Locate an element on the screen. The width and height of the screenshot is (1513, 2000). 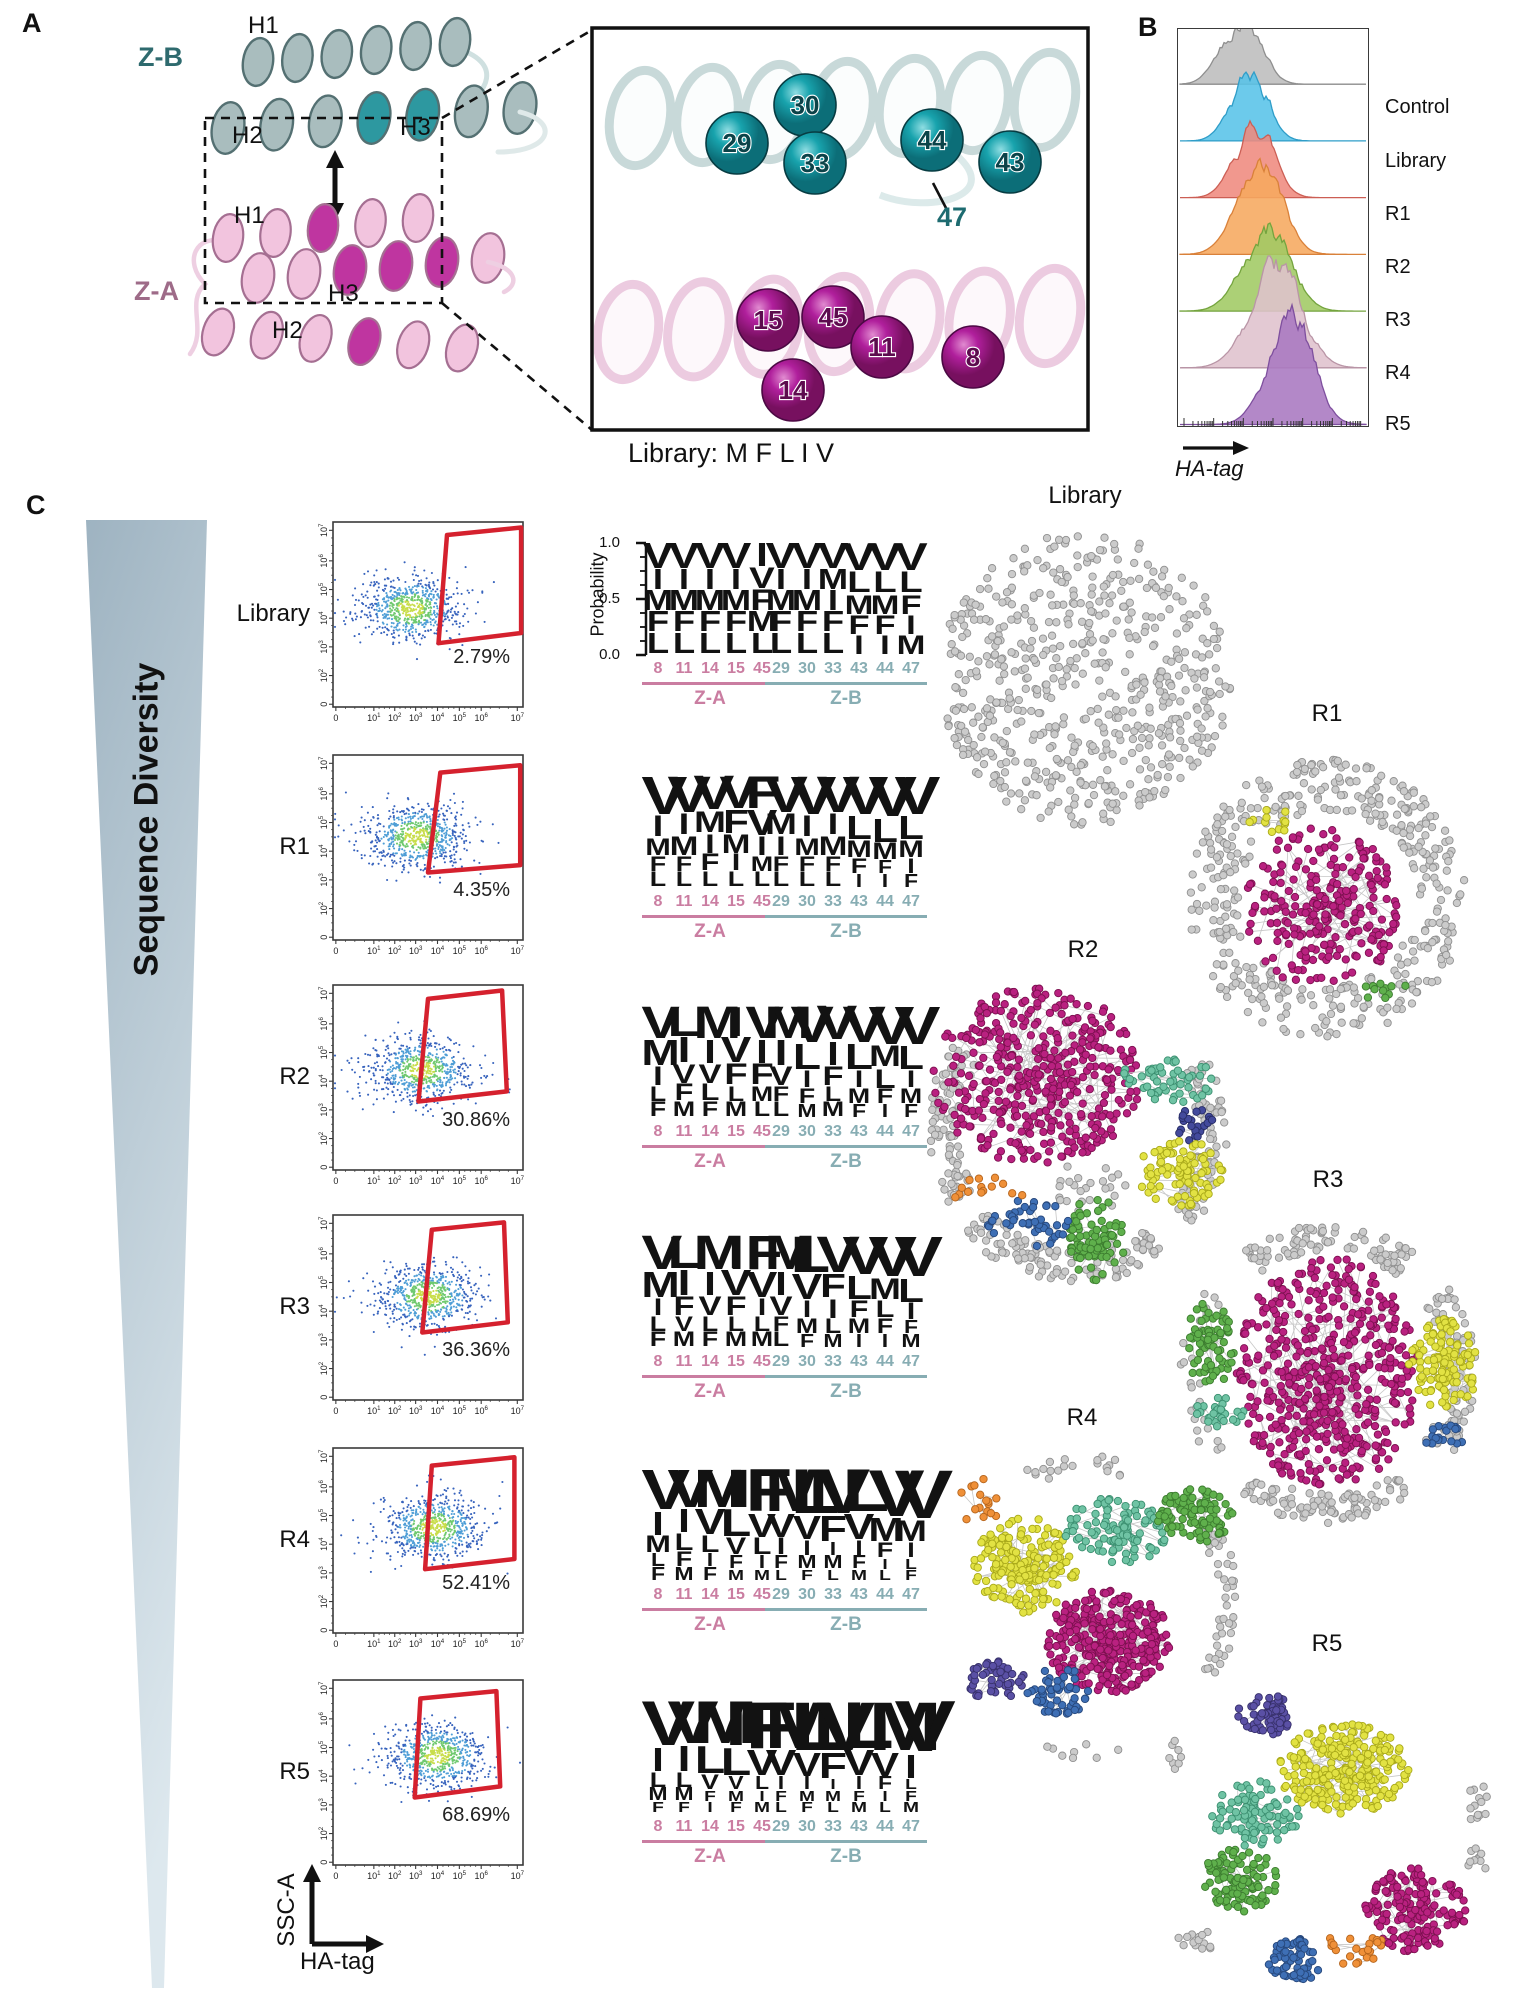
probability-tick: 0.0 is located at coordinates (609, 654).